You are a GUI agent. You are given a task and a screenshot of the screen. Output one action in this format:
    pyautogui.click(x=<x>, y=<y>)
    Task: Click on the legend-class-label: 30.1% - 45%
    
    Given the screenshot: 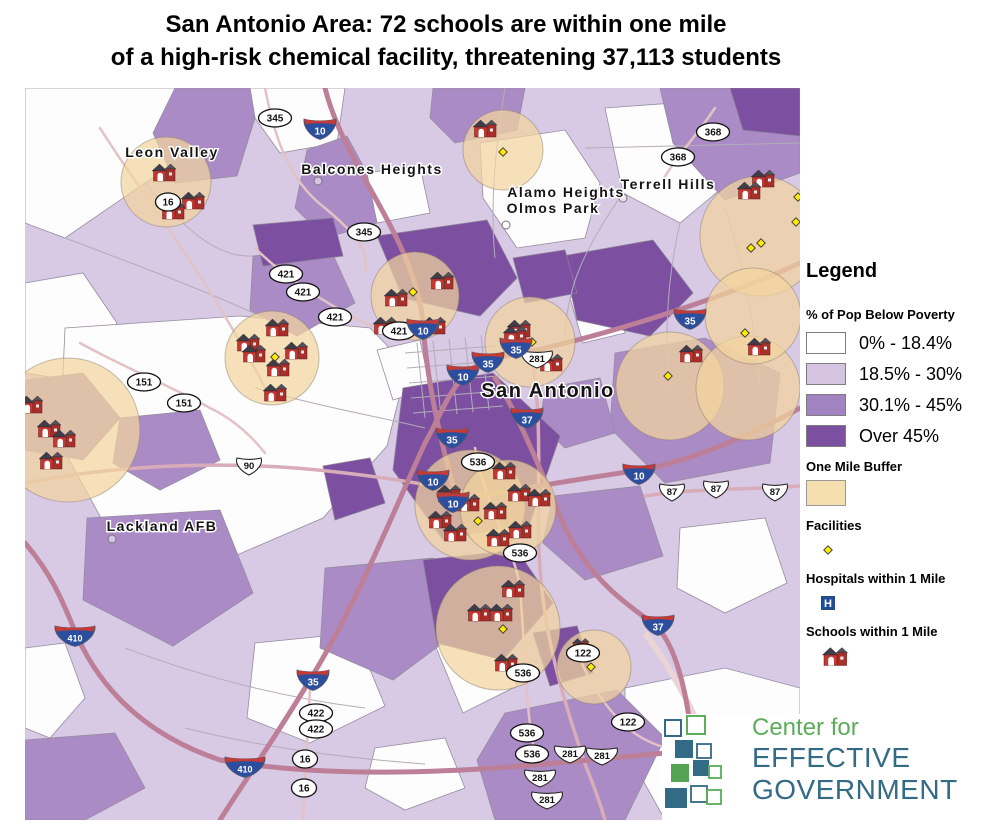 What is the action you would take?
    pyautogui.click(x=911, y=404)
    